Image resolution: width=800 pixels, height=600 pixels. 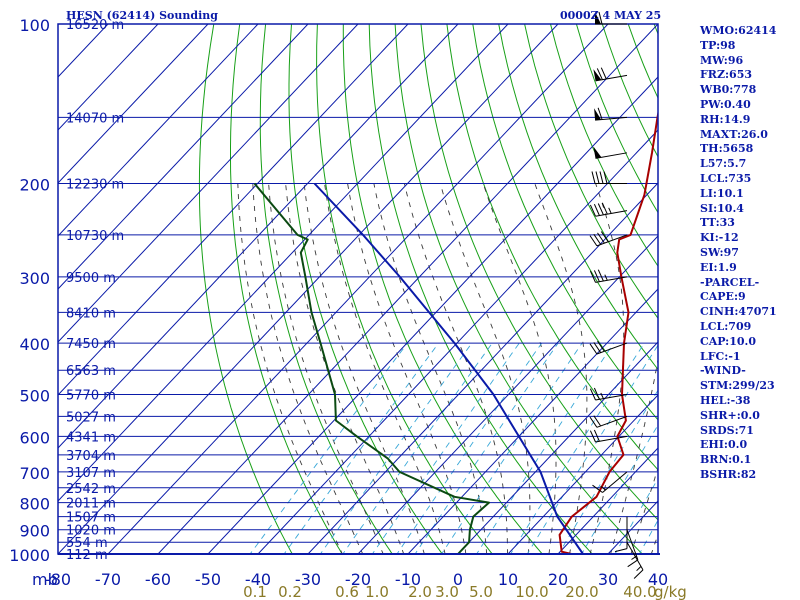 I want to click on height-label: 14070 m, so click(x=95, y=118).